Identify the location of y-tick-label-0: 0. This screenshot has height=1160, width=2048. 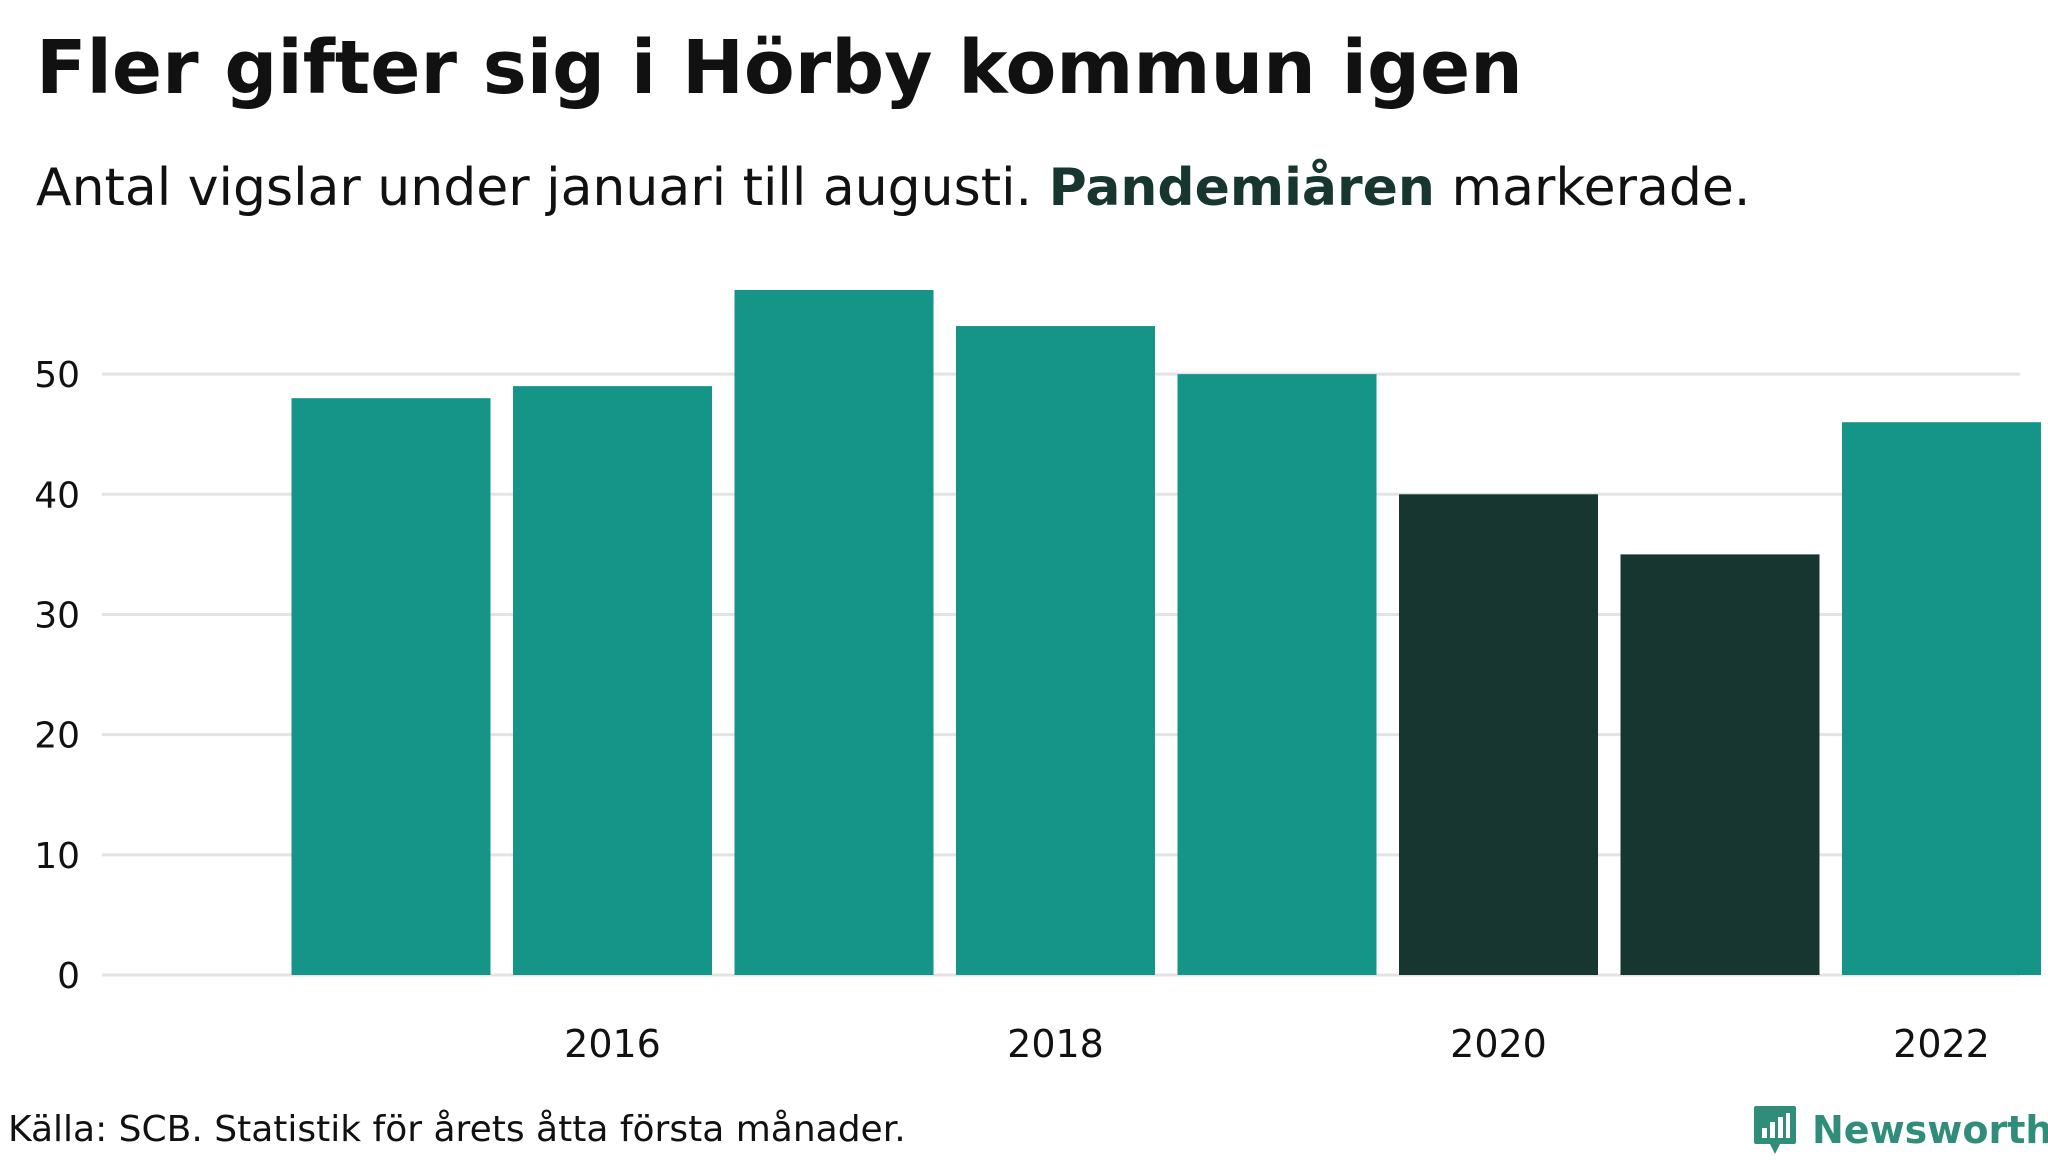
(68, 976).